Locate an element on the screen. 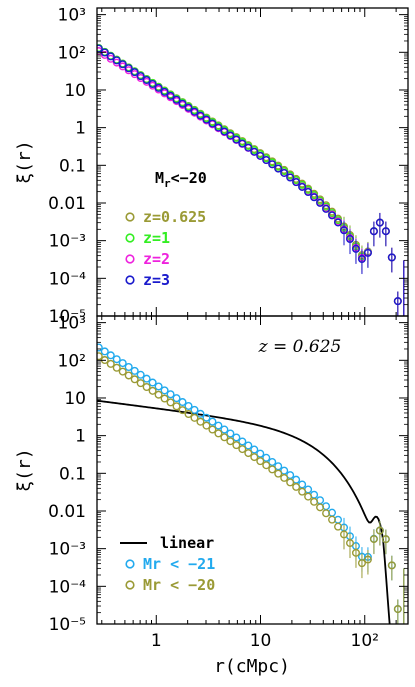 The image size is (415, 687). y-tick-label: 10⁻⁴ is located at coordinates (68, 279).